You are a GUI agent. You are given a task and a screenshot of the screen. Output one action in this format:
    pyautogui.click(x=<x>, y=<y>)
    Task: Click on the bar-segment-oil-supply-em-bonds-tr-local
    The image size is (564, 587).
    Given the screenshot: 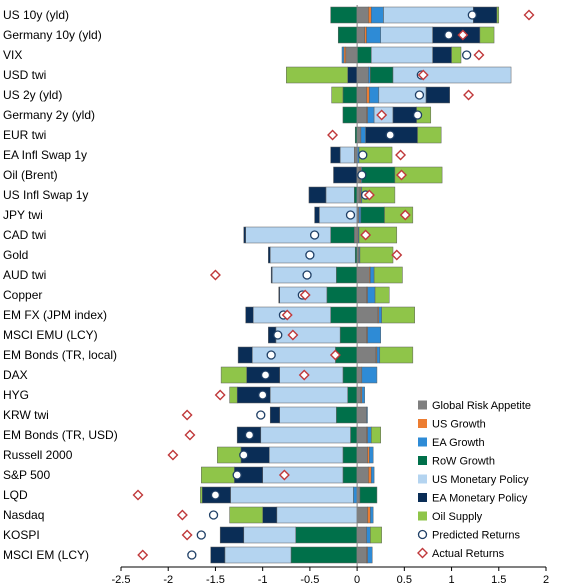 What is the action you would take?
    pyautogui.click(x=396, y=355)
    